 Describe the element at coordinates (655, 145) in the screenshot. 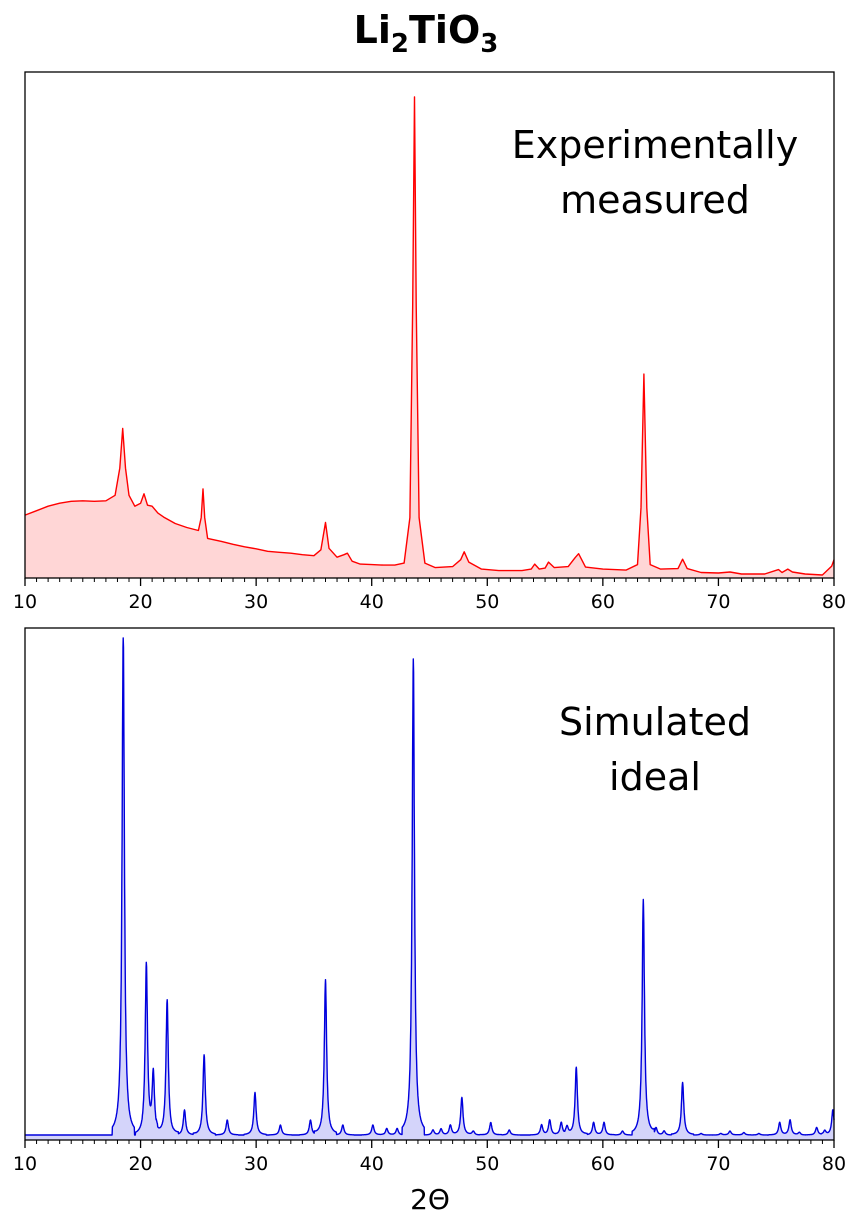

I see `panel-annotation-line: Experimentally` at that location.